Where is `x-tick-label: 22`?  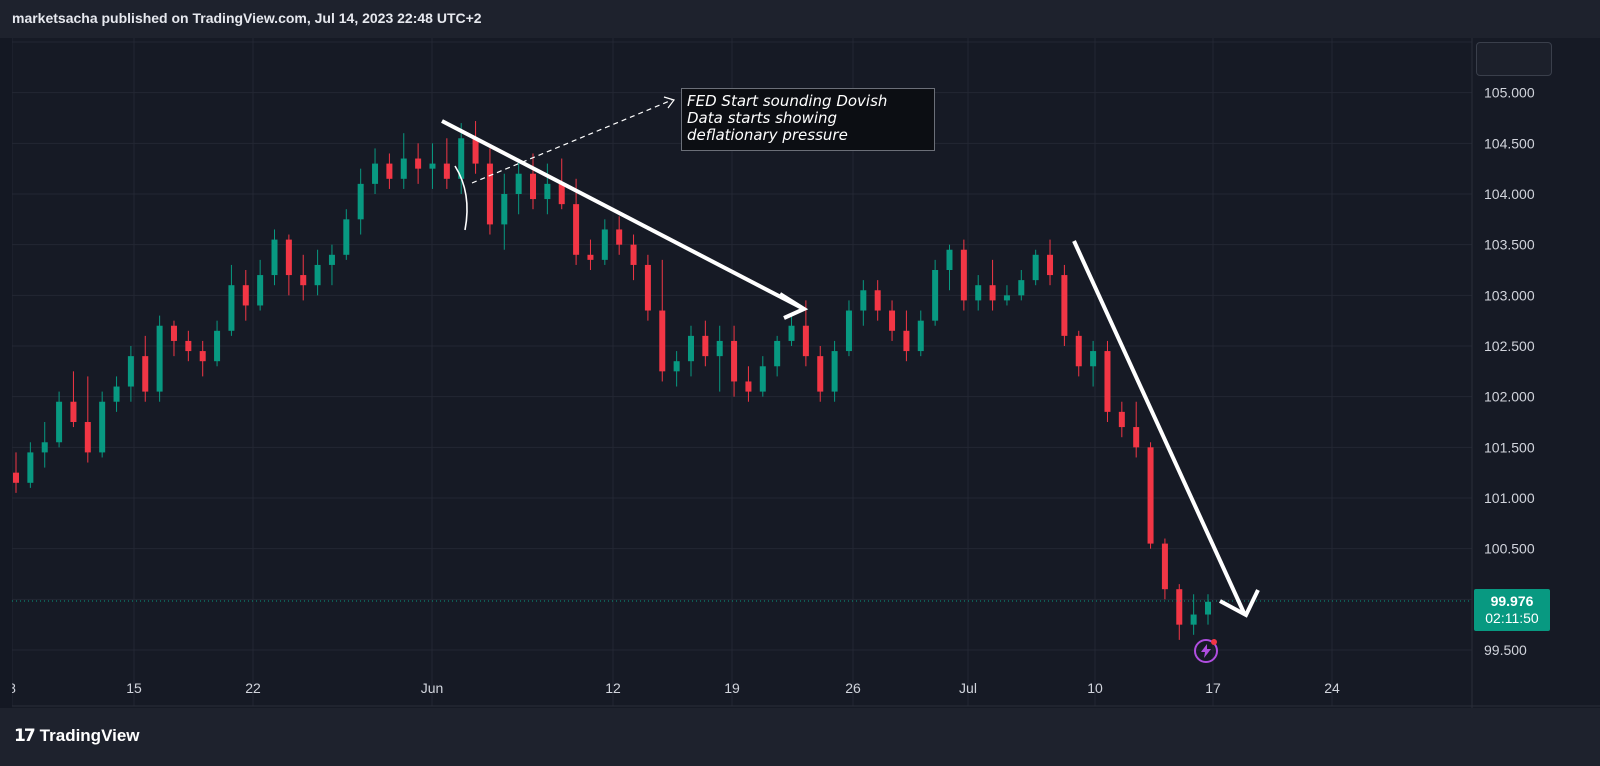 x-tick-label: 22 is located at coordinates (253, 688).